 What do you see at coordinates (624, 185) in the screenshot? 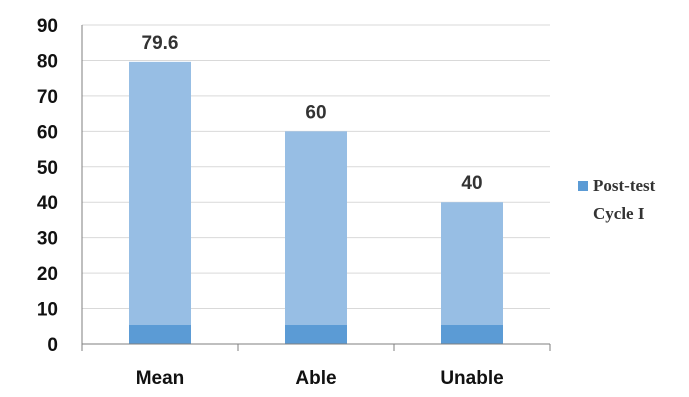
I see `legend-label-line-1: Post-test` at bounding box center [624, 185].